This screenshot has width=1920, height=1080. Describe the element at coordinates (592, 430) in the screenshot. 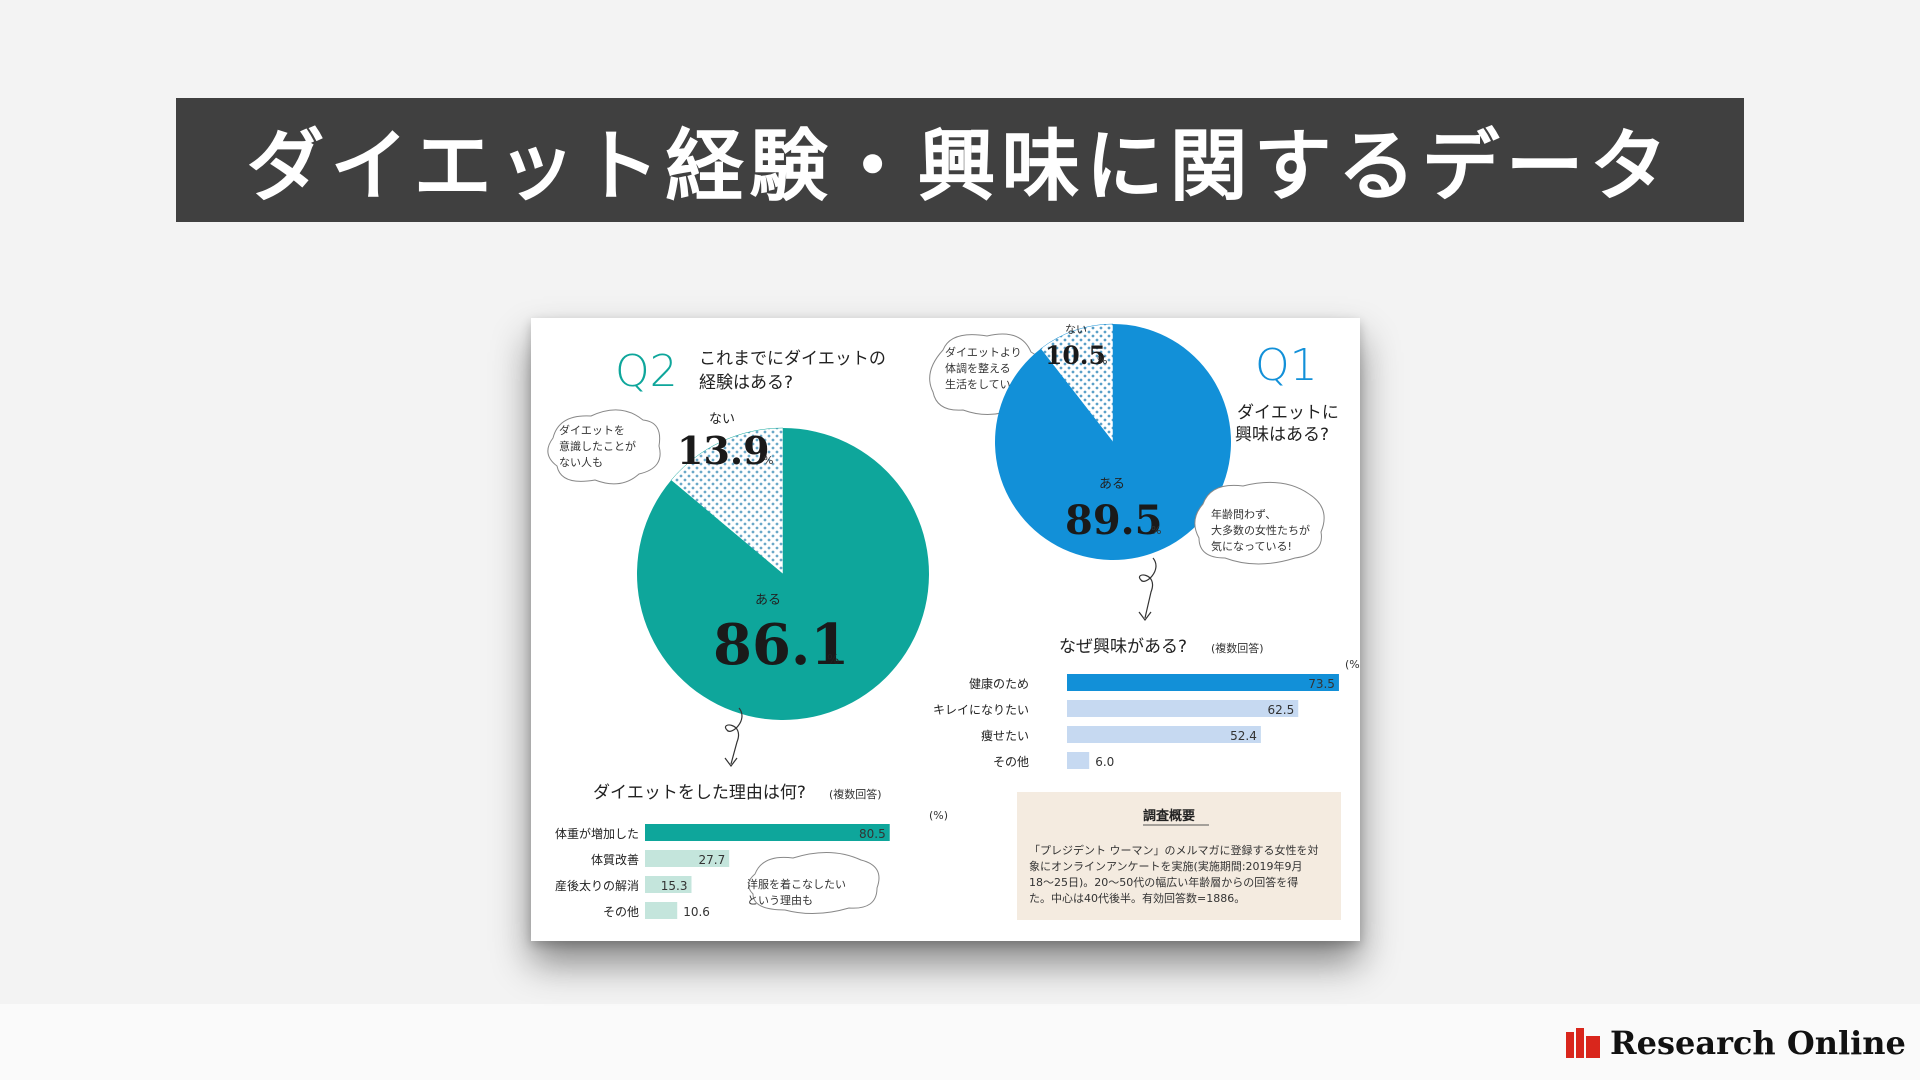

I see `q2-bubble-line1: ダイエットを` at that location.